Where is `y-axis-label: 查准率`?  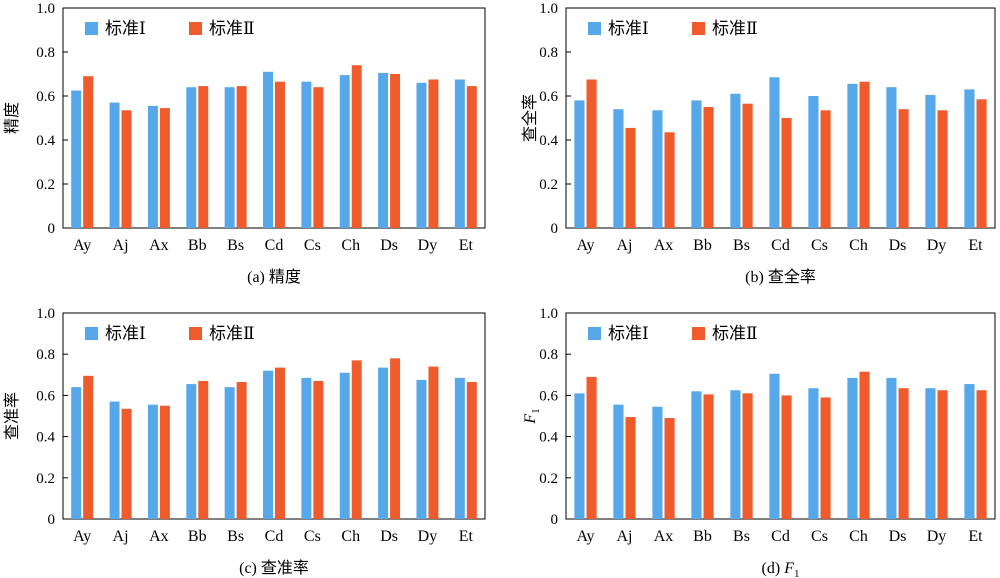 y-axis-label: 查准率 is located at coordinates (12, 416).